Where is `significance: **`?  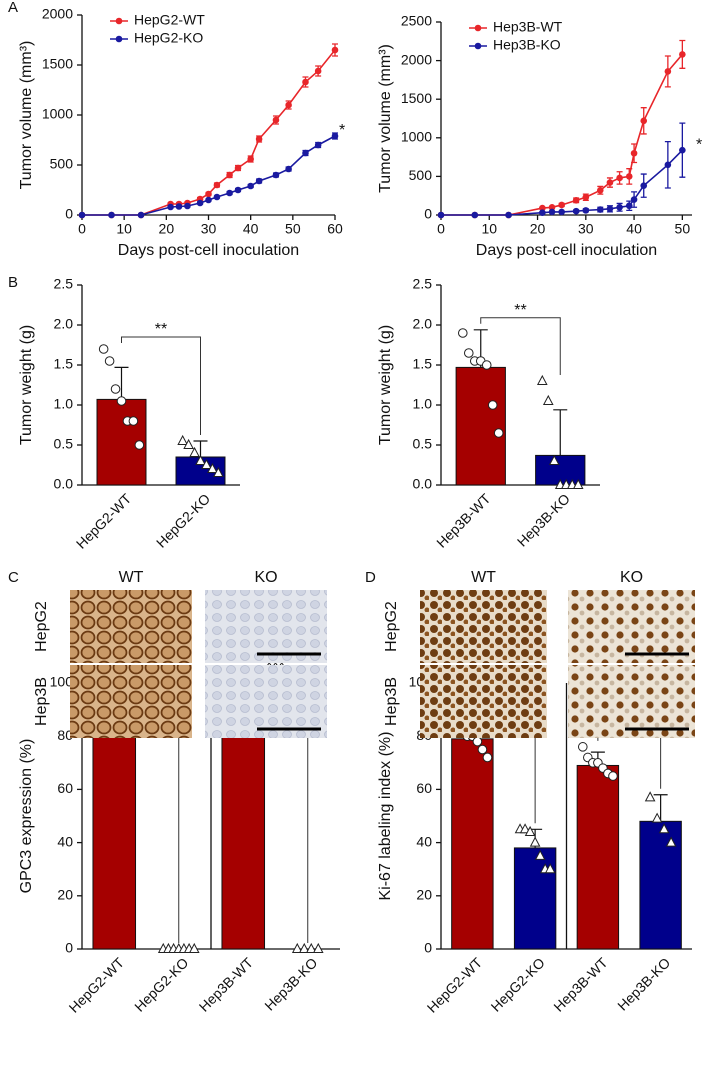 significance: ** is located at coordinates (520, 310).